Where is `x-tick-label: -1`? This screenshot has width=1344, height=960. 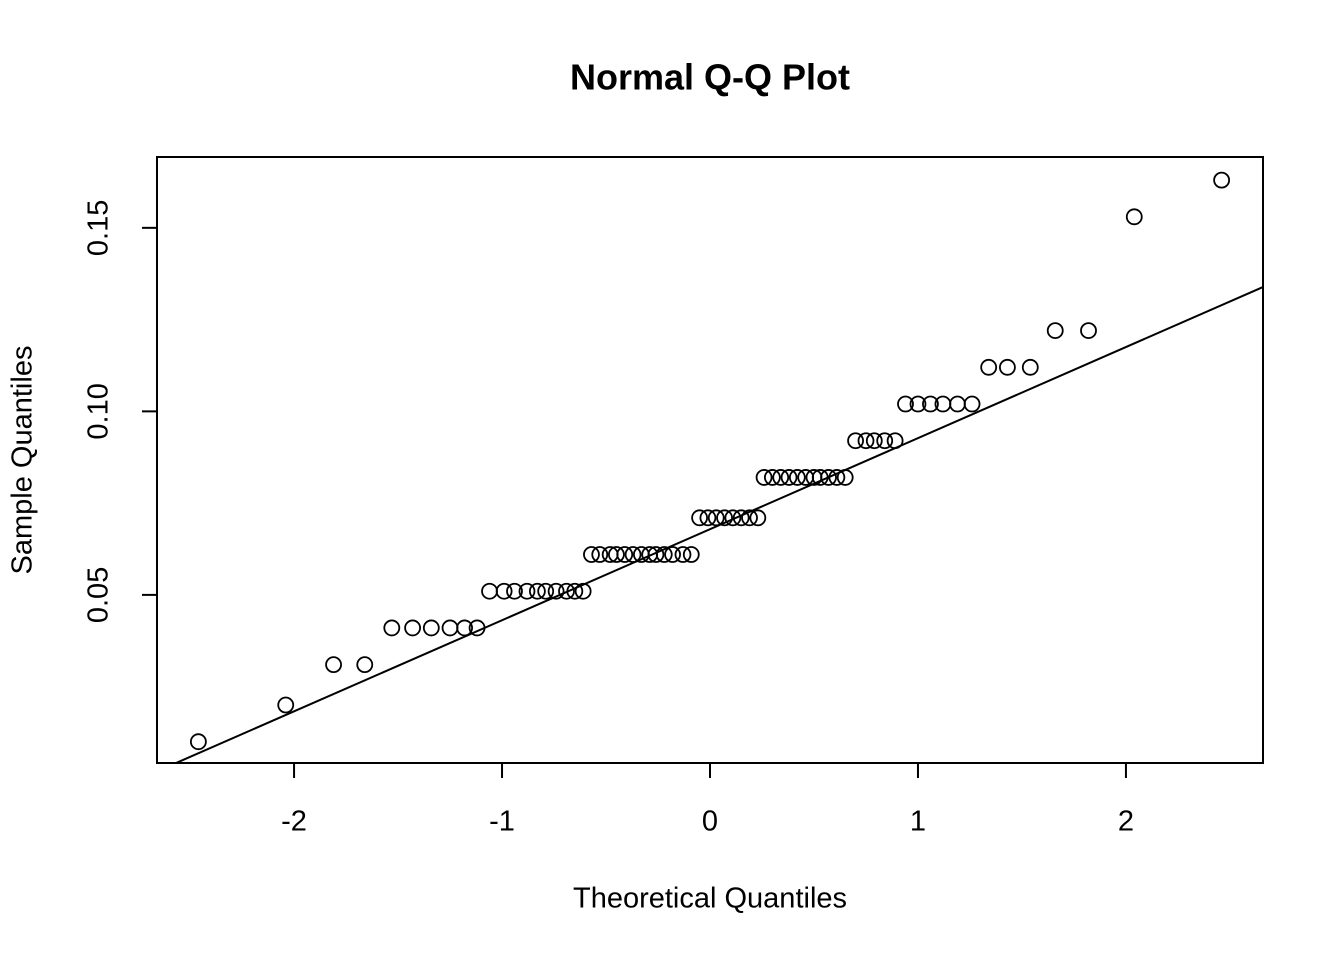 x-tick-label: -1 is located at coordinates (502, 822).